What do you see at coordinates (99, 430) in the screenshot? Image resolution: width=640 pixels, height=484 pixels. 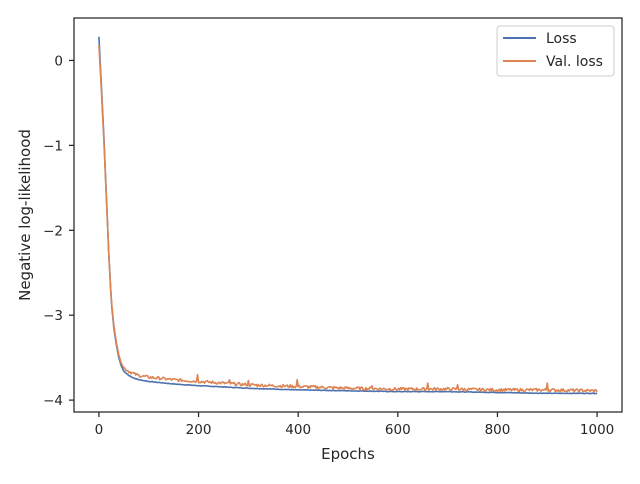 I see `x-tick-label: 0` at bounding box center [99, 430].